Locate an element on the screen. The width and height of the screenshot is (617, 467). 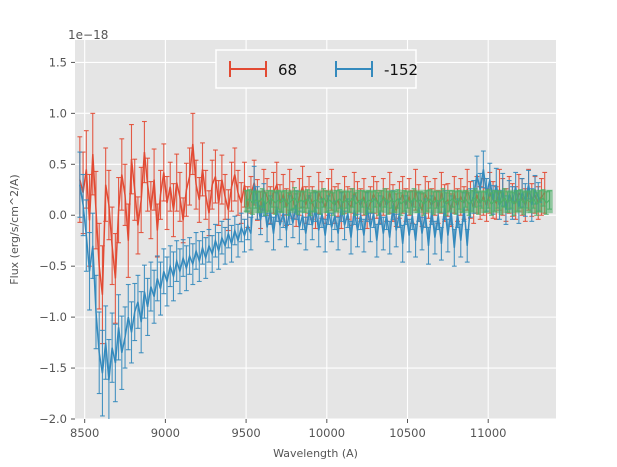
ytick-label: −0.5 is located at coordinates (53, 266).